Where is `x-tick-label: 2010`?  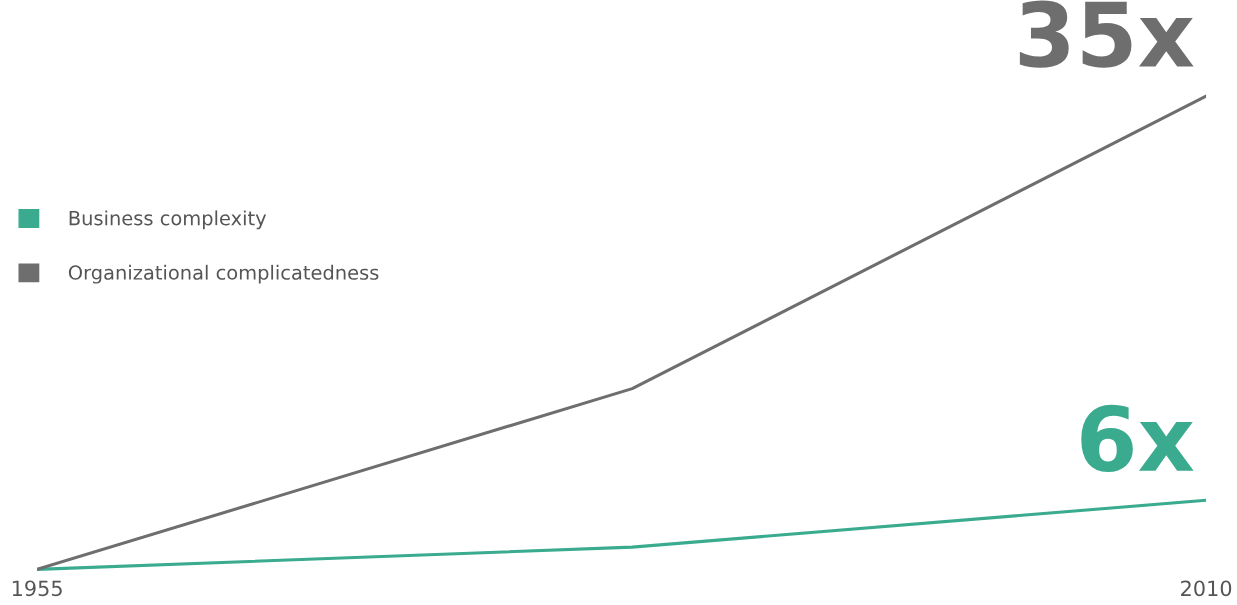 x-tick-label: 2010 is located at coordinates (1206, 588).